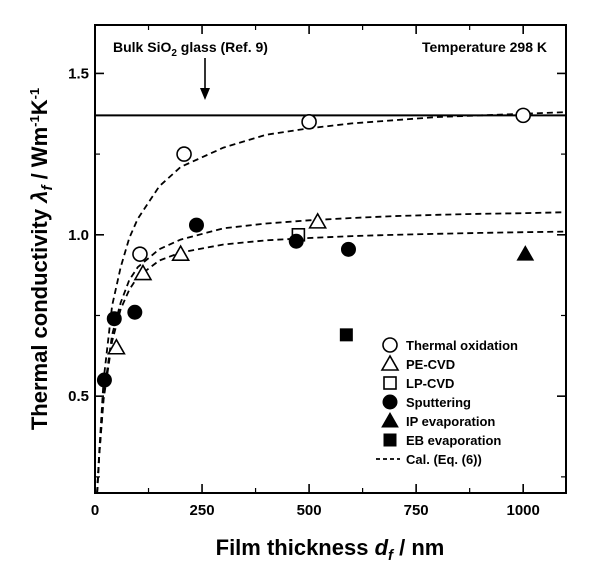 Image resolution: width=593 pixels, height=572 pixels. Describe the element at coordinates (78, 235) in the screenshot. I see `y-tick-label: 1.0` at that location.